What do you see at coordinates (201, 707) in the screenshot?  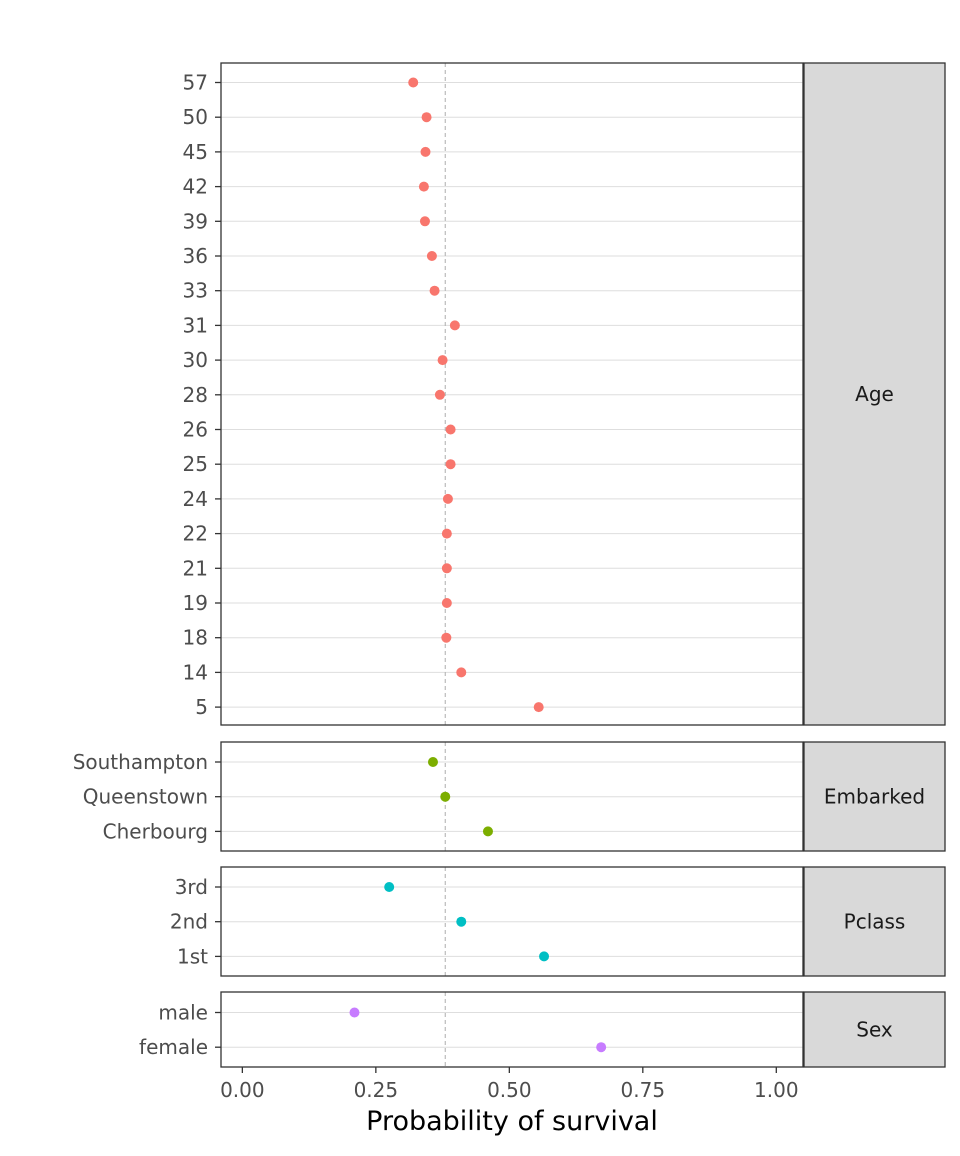 I see `y-tick-label: 5` at bounding box center [201, 707].